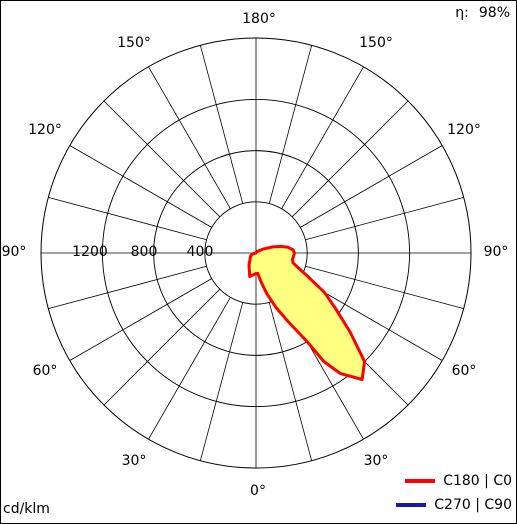 Image resolution: width=517 pixels, height=524 pixels. I want to click on legend-swatch-blue, so click(411, 505).